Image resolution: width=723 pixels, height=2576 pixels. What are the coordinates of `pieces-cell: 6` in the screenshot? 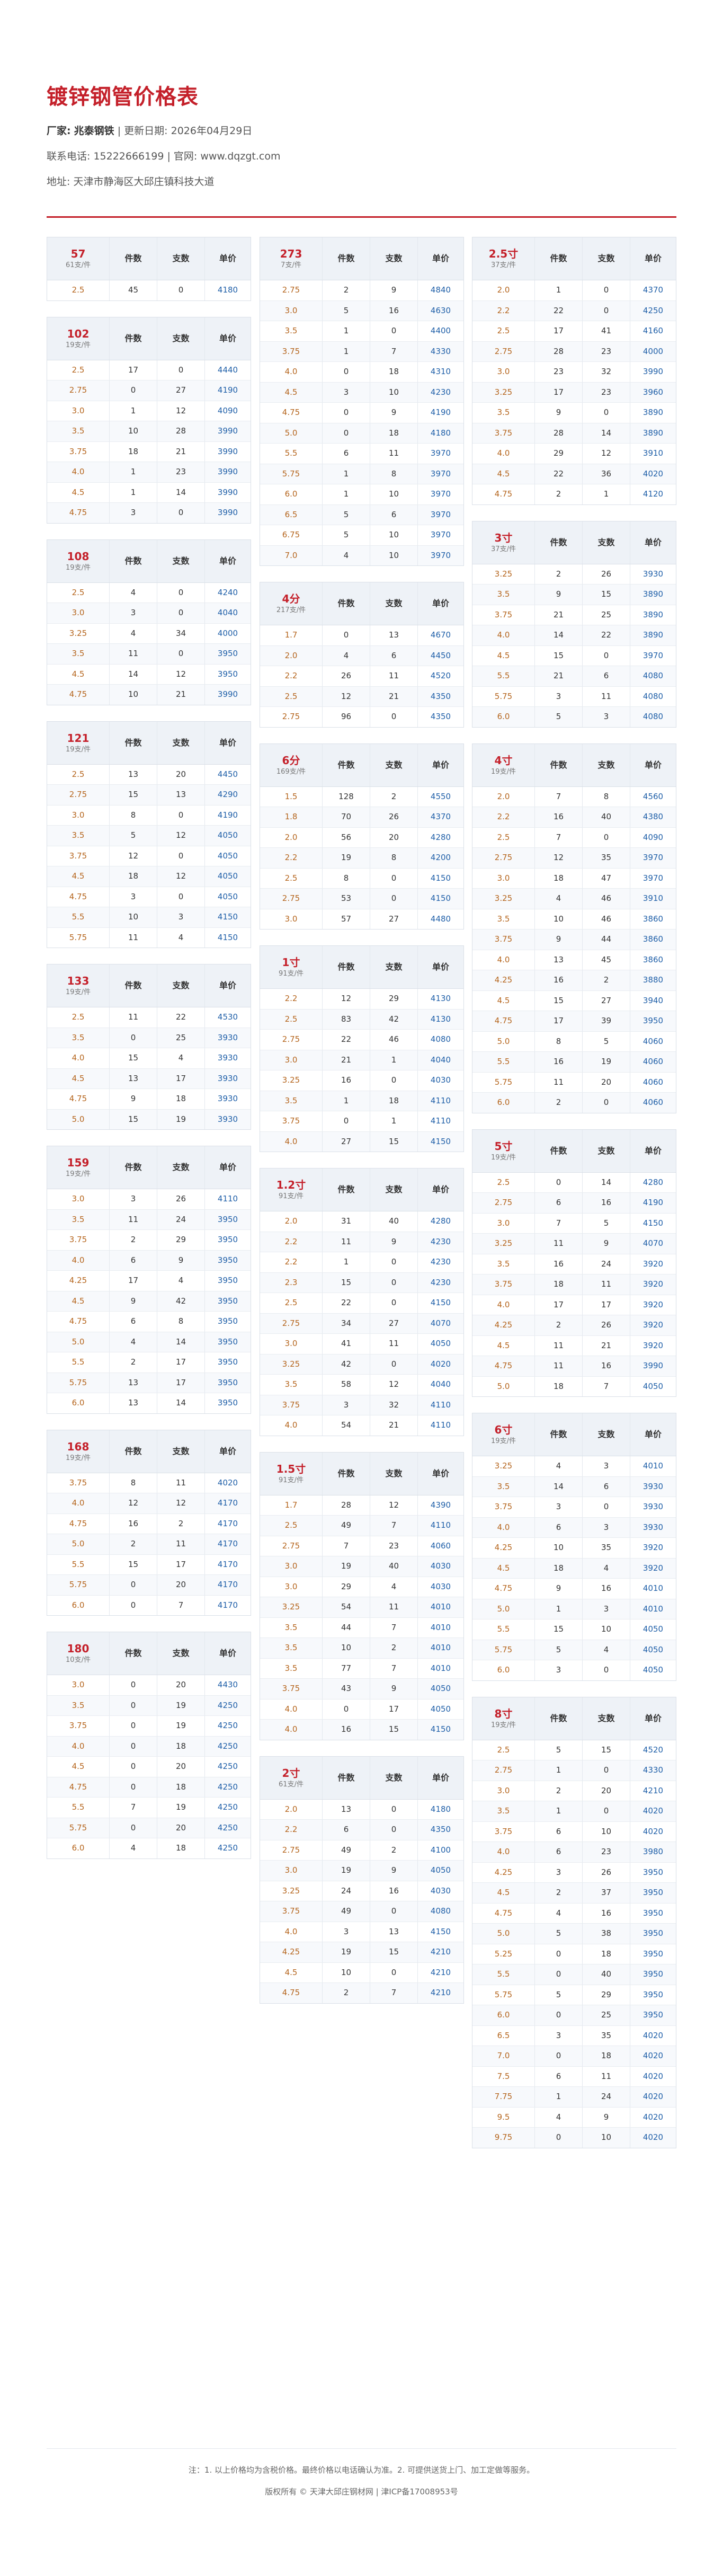 It's located at (606, 676).